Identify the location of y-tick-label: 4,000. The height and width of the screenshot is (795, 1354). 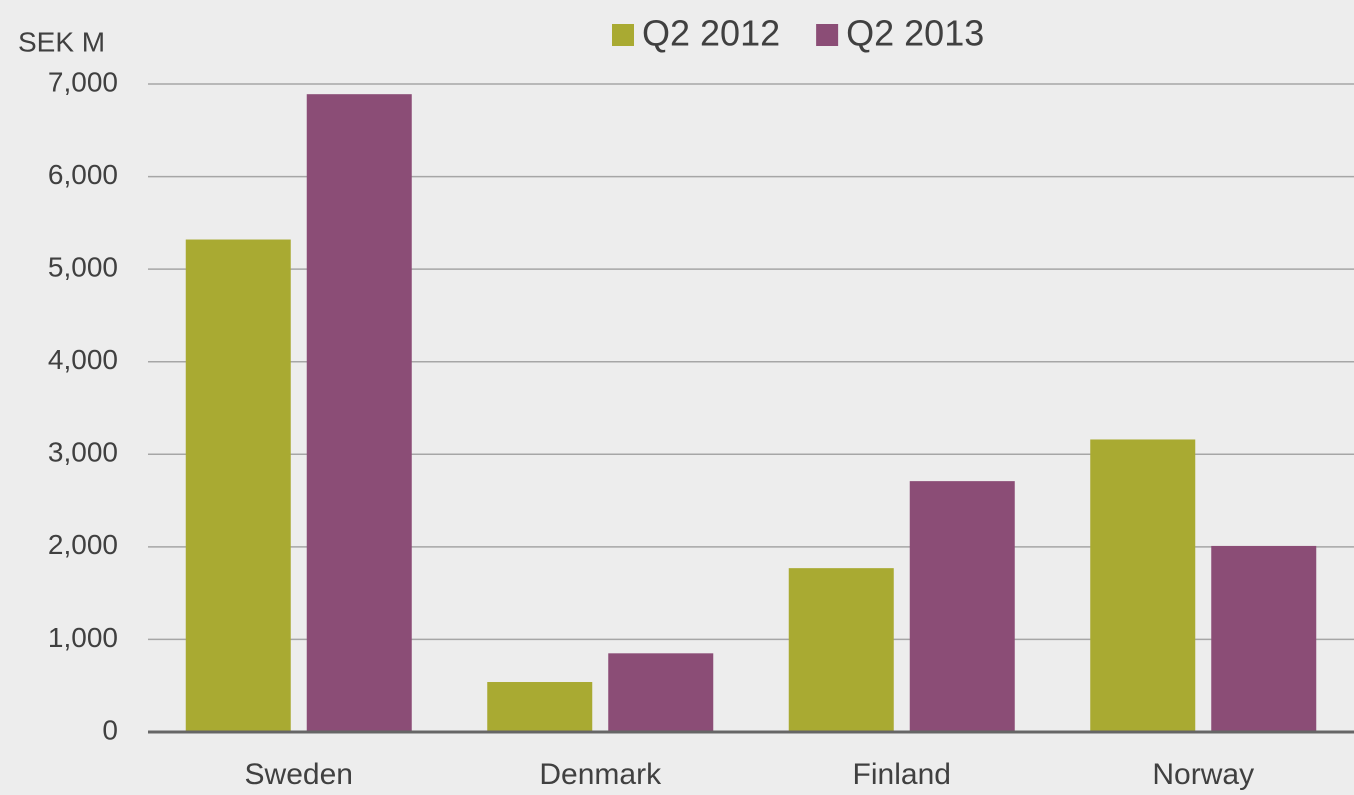
(83, 359).